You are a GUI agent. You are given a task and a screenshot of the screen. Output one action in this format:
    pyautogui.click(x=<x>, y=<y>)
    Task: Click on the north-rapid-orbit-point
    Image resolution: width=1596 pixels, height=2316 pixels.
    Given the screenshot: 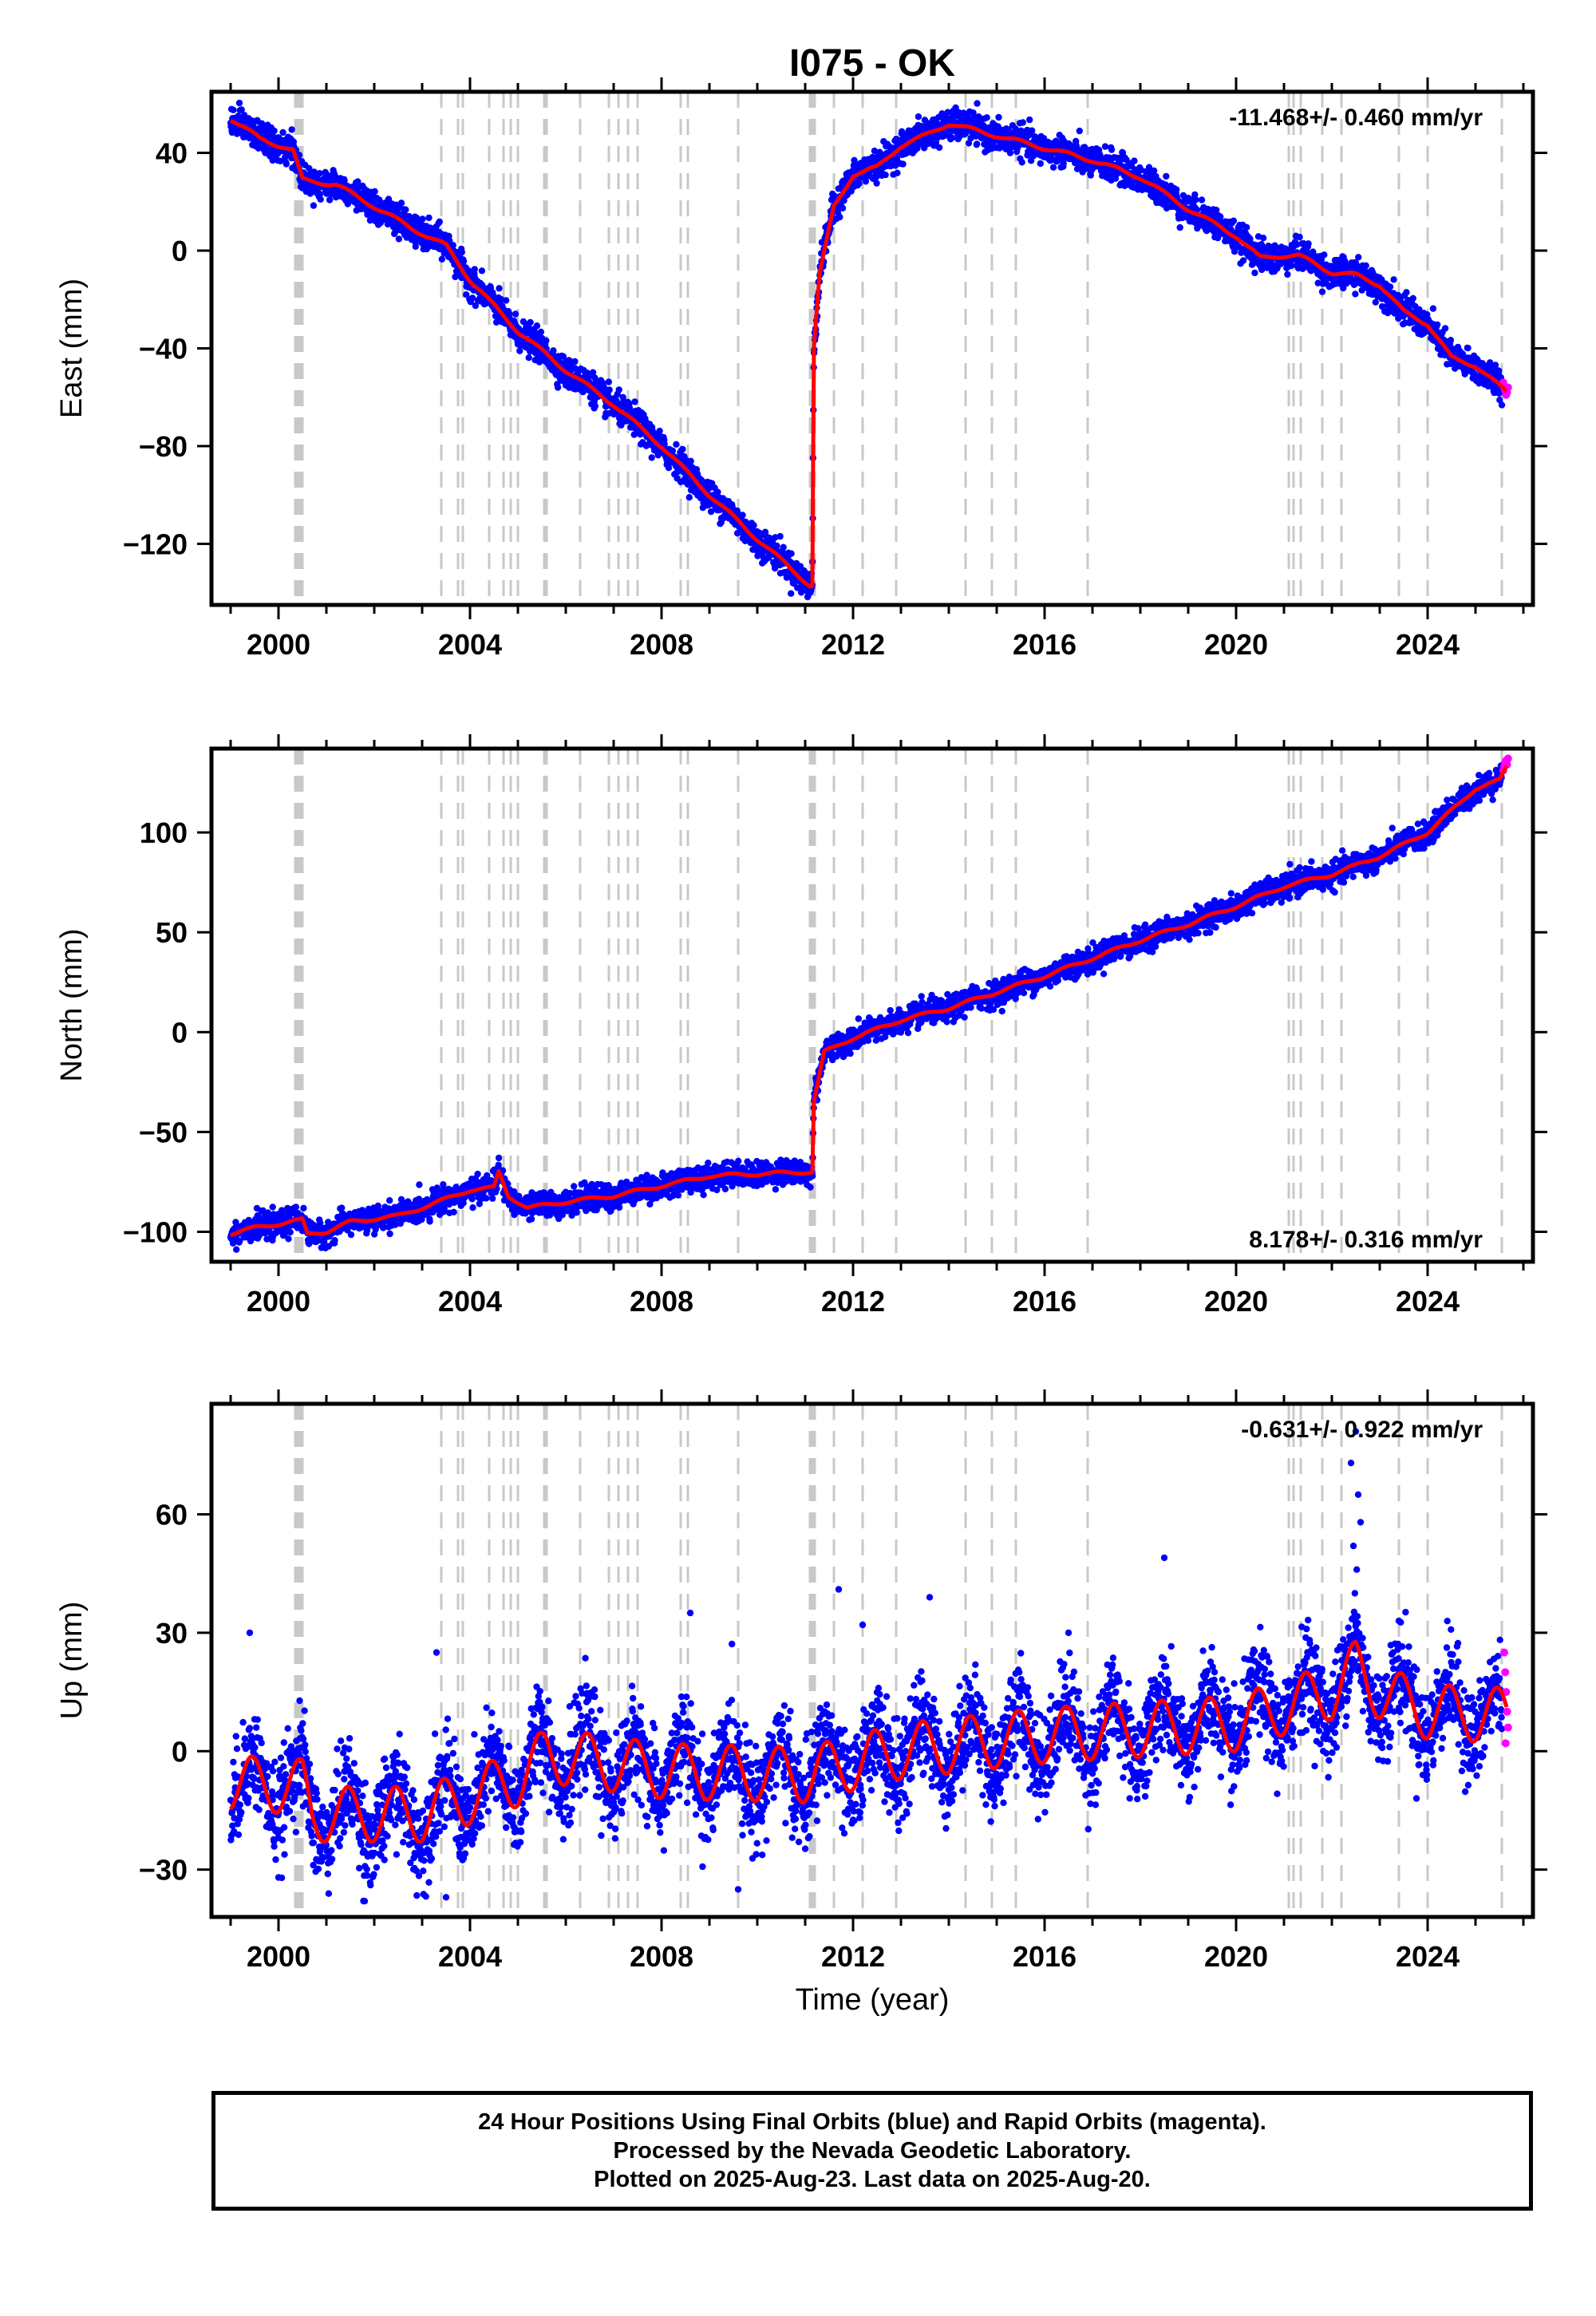 What is the action you would take?
    pyautogui.click(x=1507, y=758)
    